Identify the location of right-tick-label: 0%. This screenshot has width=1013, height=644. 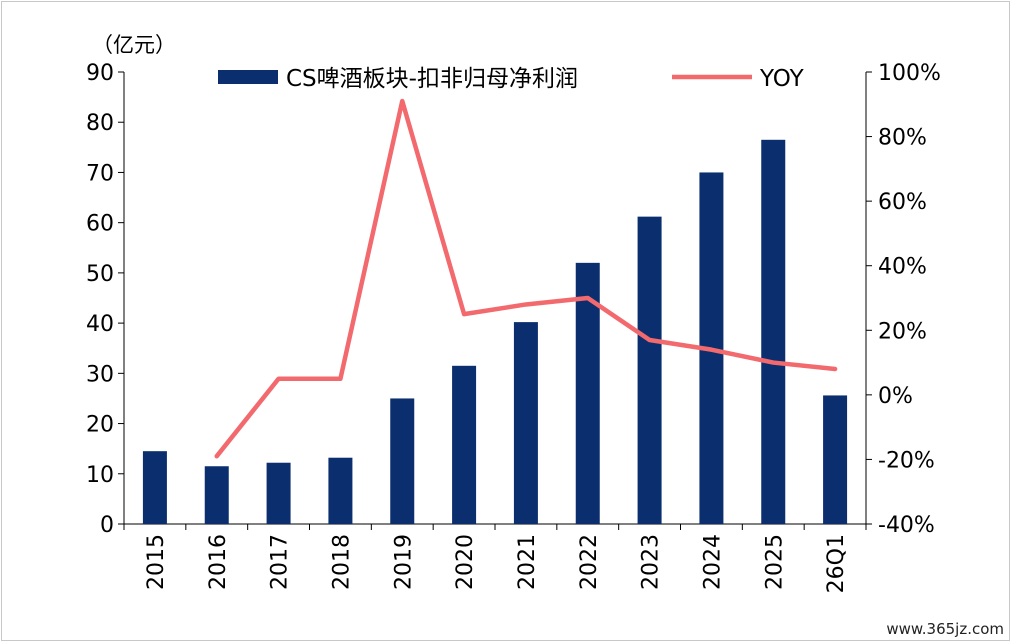
(895, 396).